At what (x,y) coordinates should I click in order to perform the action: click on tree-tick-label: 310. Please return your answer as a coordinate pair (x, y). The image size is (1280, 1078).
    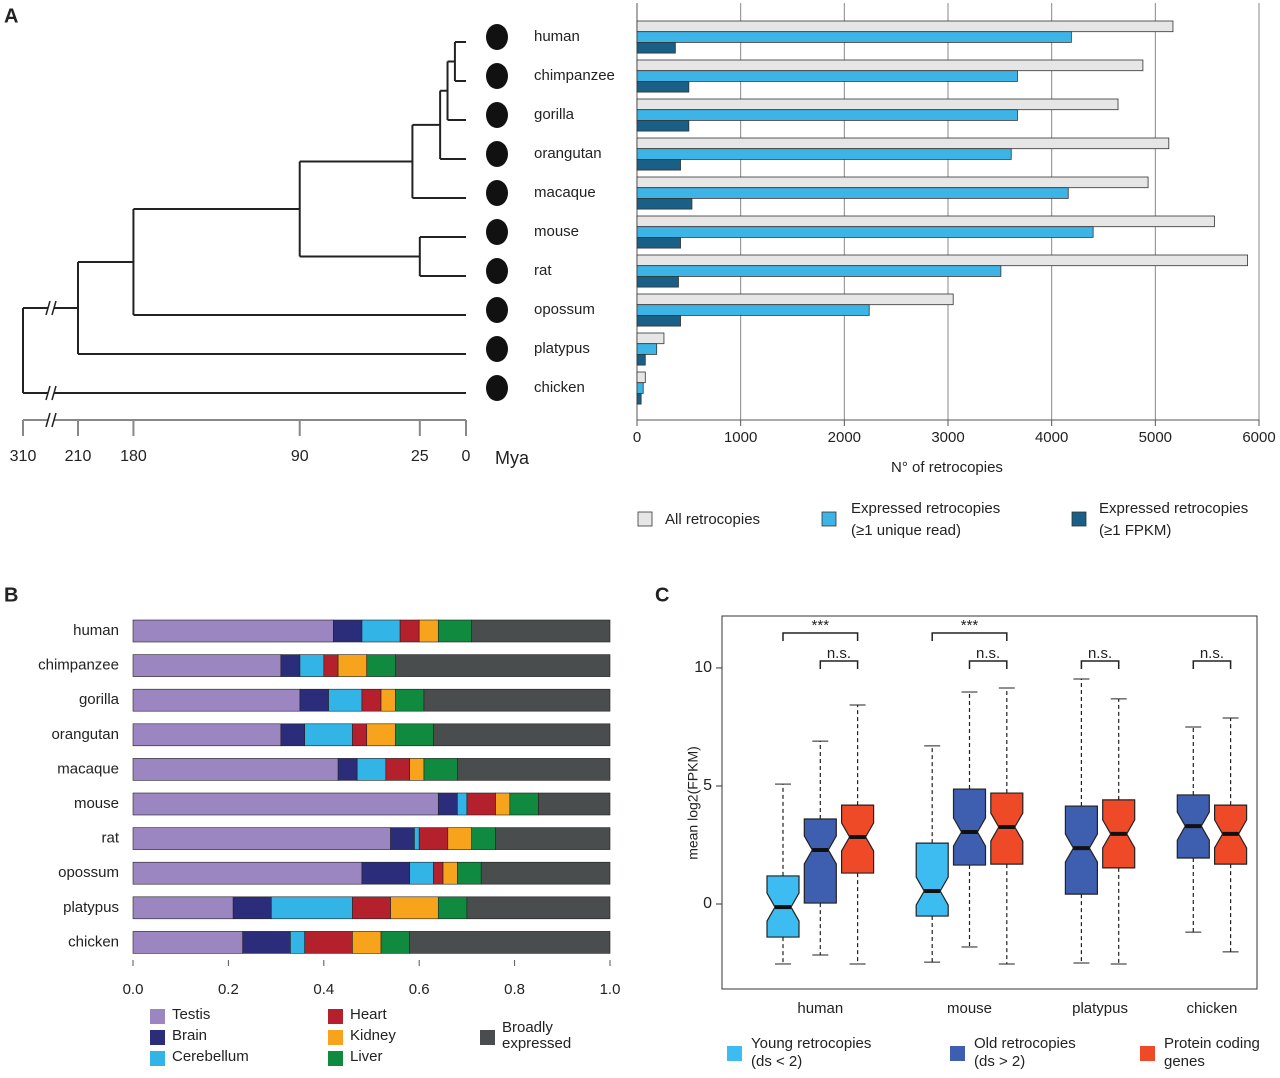
    Looking at the image, I should click on (23, 456).